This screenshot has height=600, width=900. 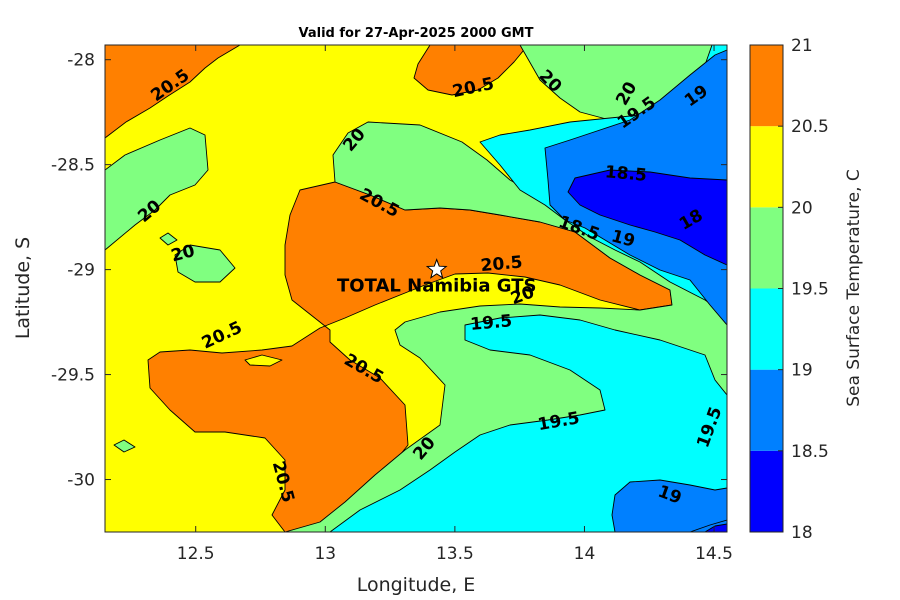 I want to click on x-axis-label: Longitude, E, so click(x=416, y=585).